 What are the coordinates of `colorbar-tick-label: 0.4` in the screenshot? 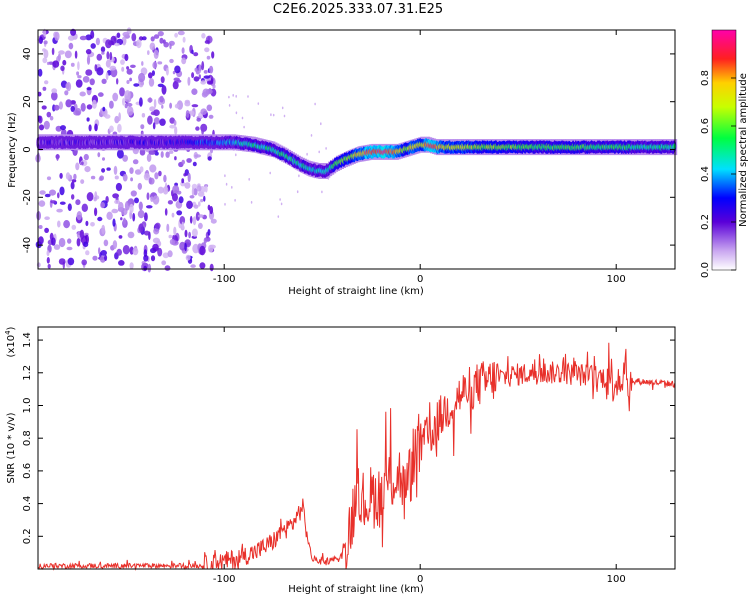 It's located at (705, 174).